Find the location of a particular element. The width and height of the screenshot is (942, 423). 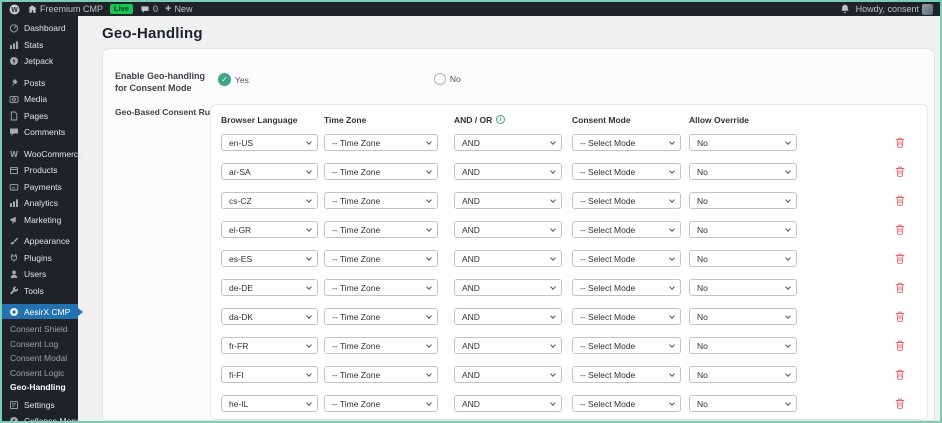

submenu-item-consent-modal: Consent Modal is located at coordinates (39, 358).